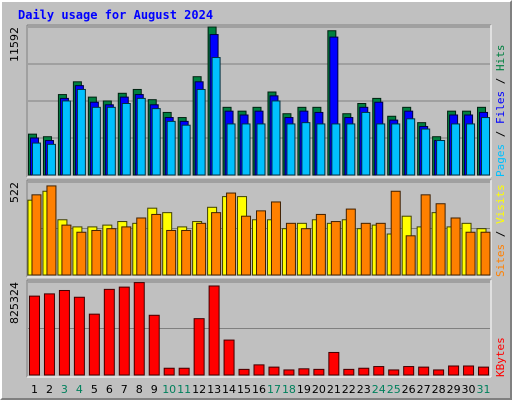 This screenshot has width=512, height=400. Describe the element at coordinates (424, 389) in the screenshot. I see `x-tick-label-day-27: 27` at that location.